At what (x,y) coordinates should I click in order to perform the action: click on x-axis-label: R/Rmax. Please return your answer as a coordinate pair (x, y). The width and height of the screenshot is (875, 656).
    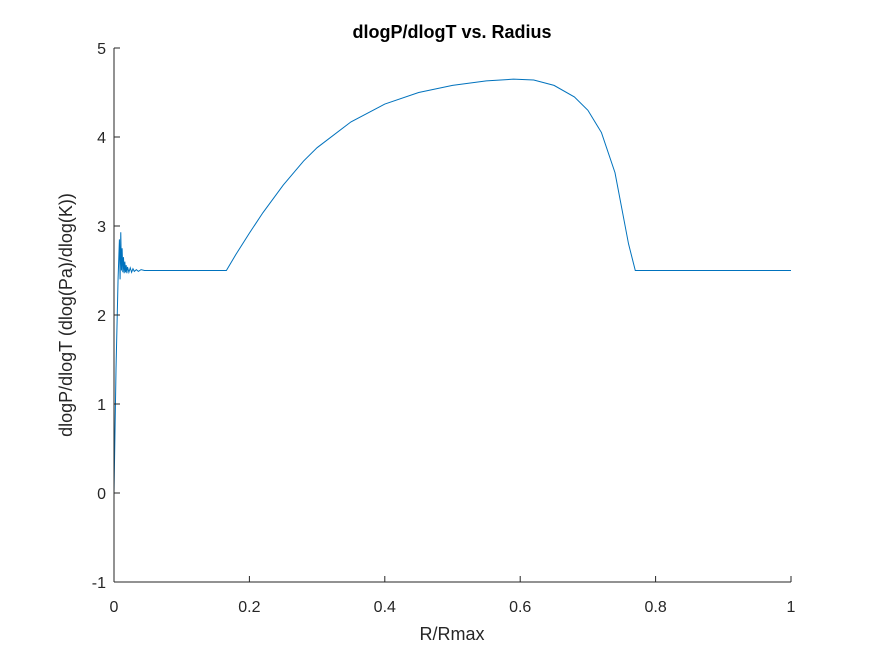
    Looking at the image, I should click on (451, 634).